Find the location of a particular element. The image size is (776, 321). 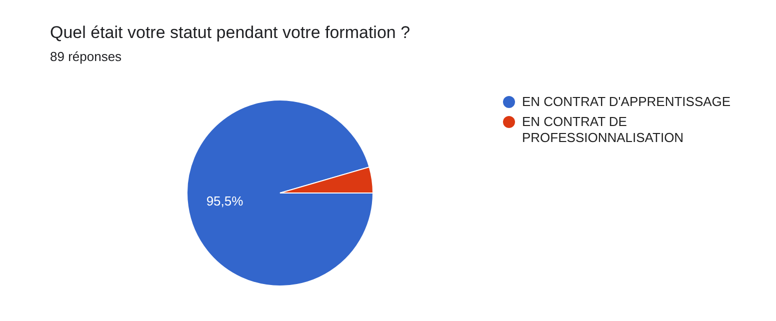

legend-label: EN CONTRAT DE PROFESSIONNALISATION is located at coordinates (603, 130).